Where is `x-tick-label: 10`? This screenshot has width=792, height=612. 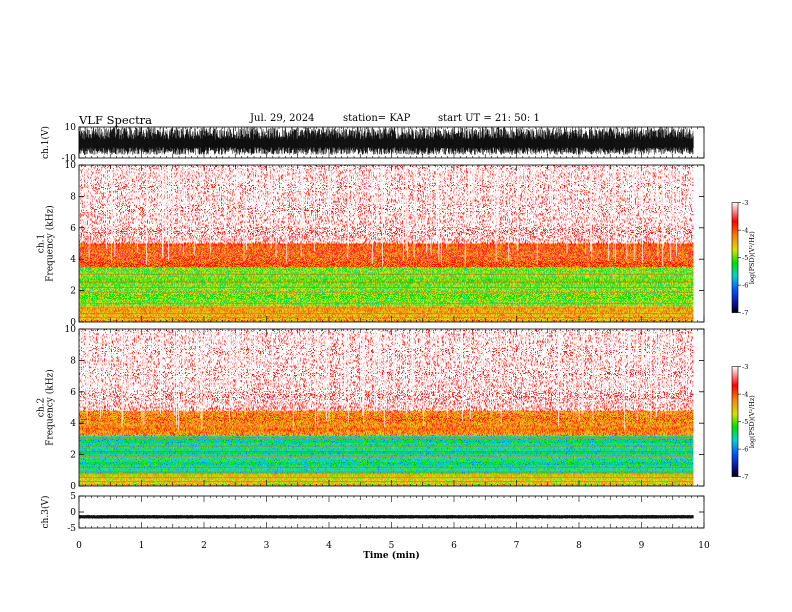
x-tick-label: 10 is located at coordinates (704, 546).